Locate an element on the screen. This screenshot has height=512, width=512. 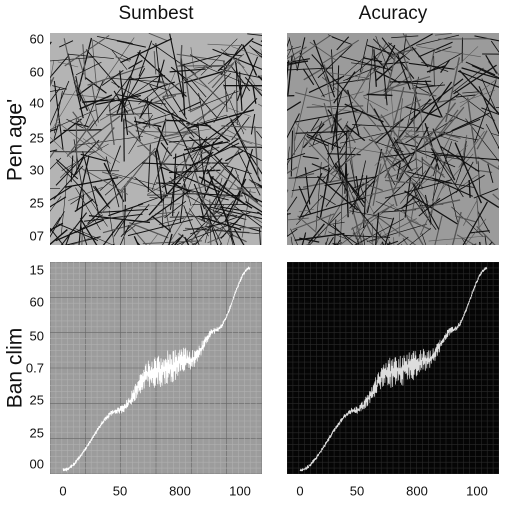
column-title: Sumbest is located at coordinates (157, 13).